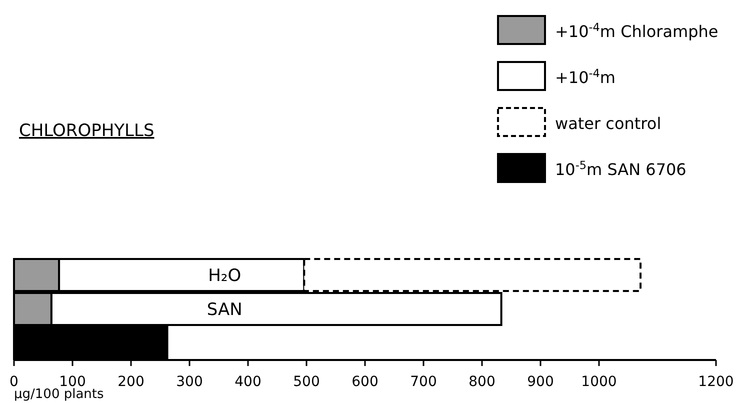 Image resolution: width=742 pixels, height=403 pixels. Describe the element at coordinates (59, 394) in the screenshot. I see `x-axis-title: µg/100 plants` at that location.